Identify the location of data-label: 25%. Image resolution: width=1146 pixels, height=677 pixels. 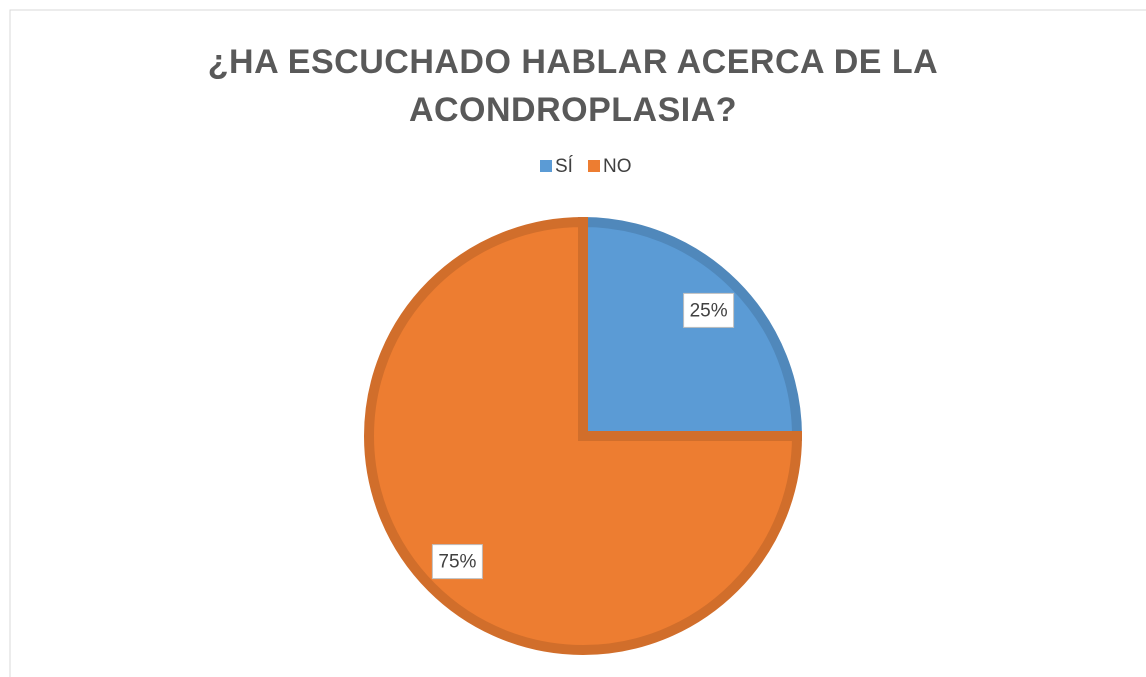
(709, 310).